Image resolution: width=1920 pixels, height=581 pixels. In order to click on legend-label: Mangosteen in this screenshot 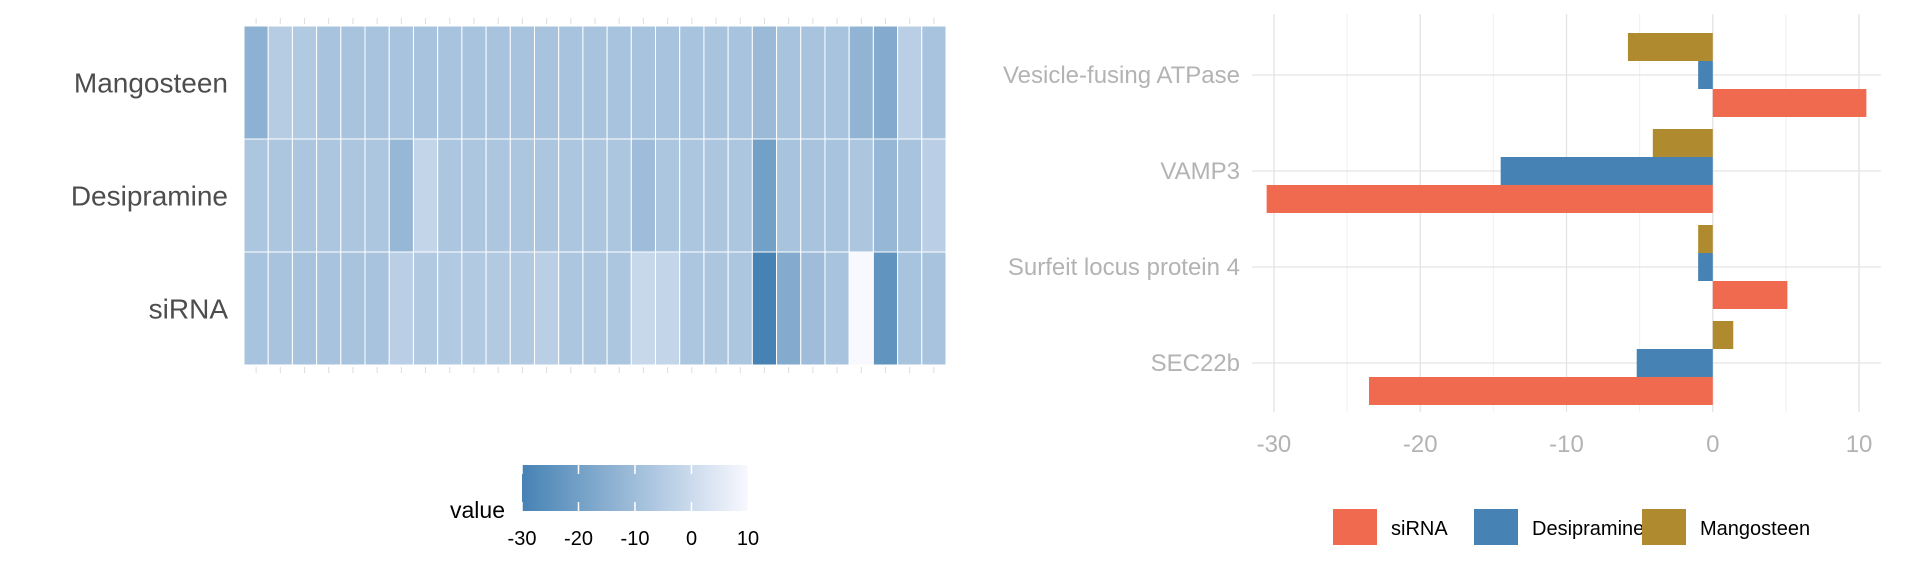, I will do `click(1755, 529)`.